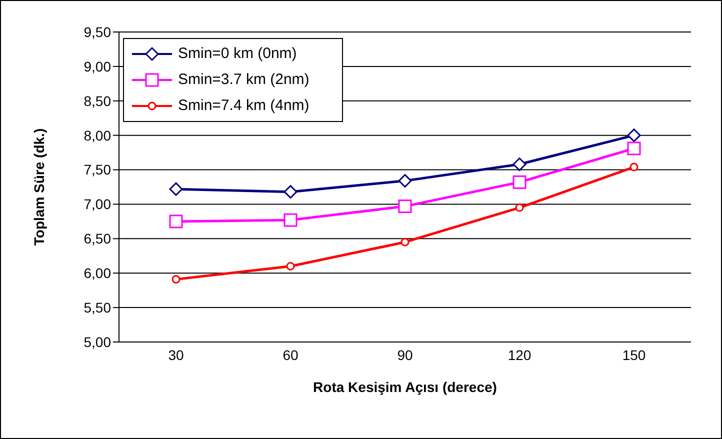 This screenshot has width=722, height=439. What do you see at coordinates (98, 135) in the screenshot?
I see `y-tick-label: 8,00` at bounding box center [98, 135].